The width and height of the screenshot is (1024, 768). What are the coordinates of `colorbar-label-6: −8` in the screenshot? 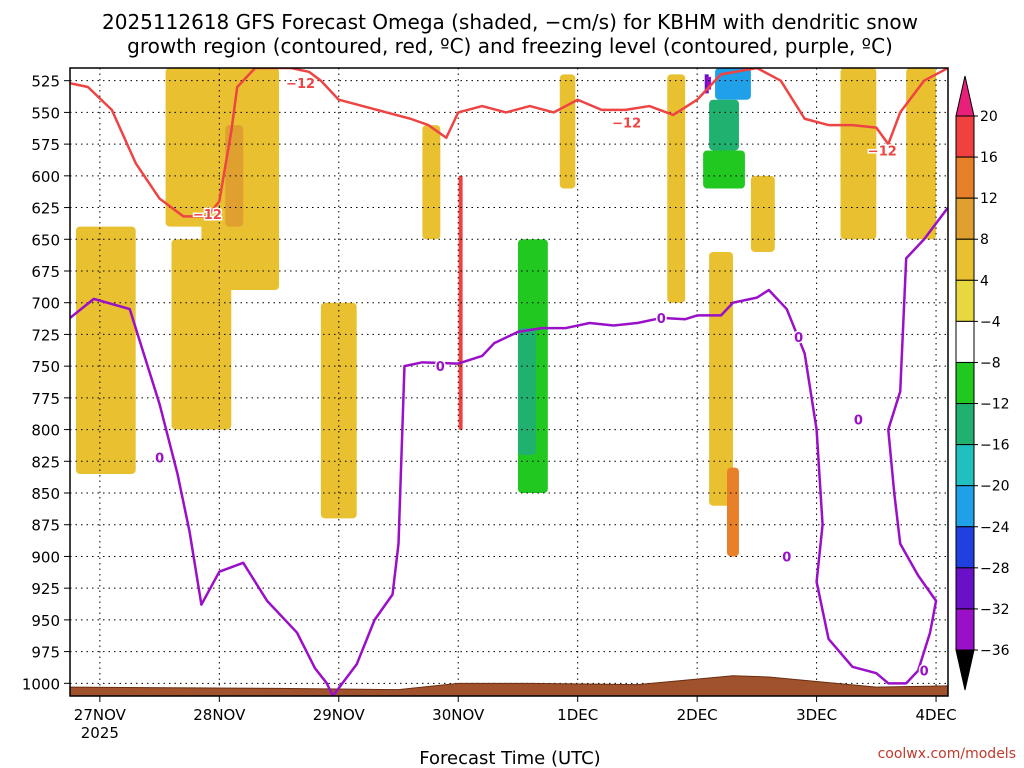 It's located at (990, 363).